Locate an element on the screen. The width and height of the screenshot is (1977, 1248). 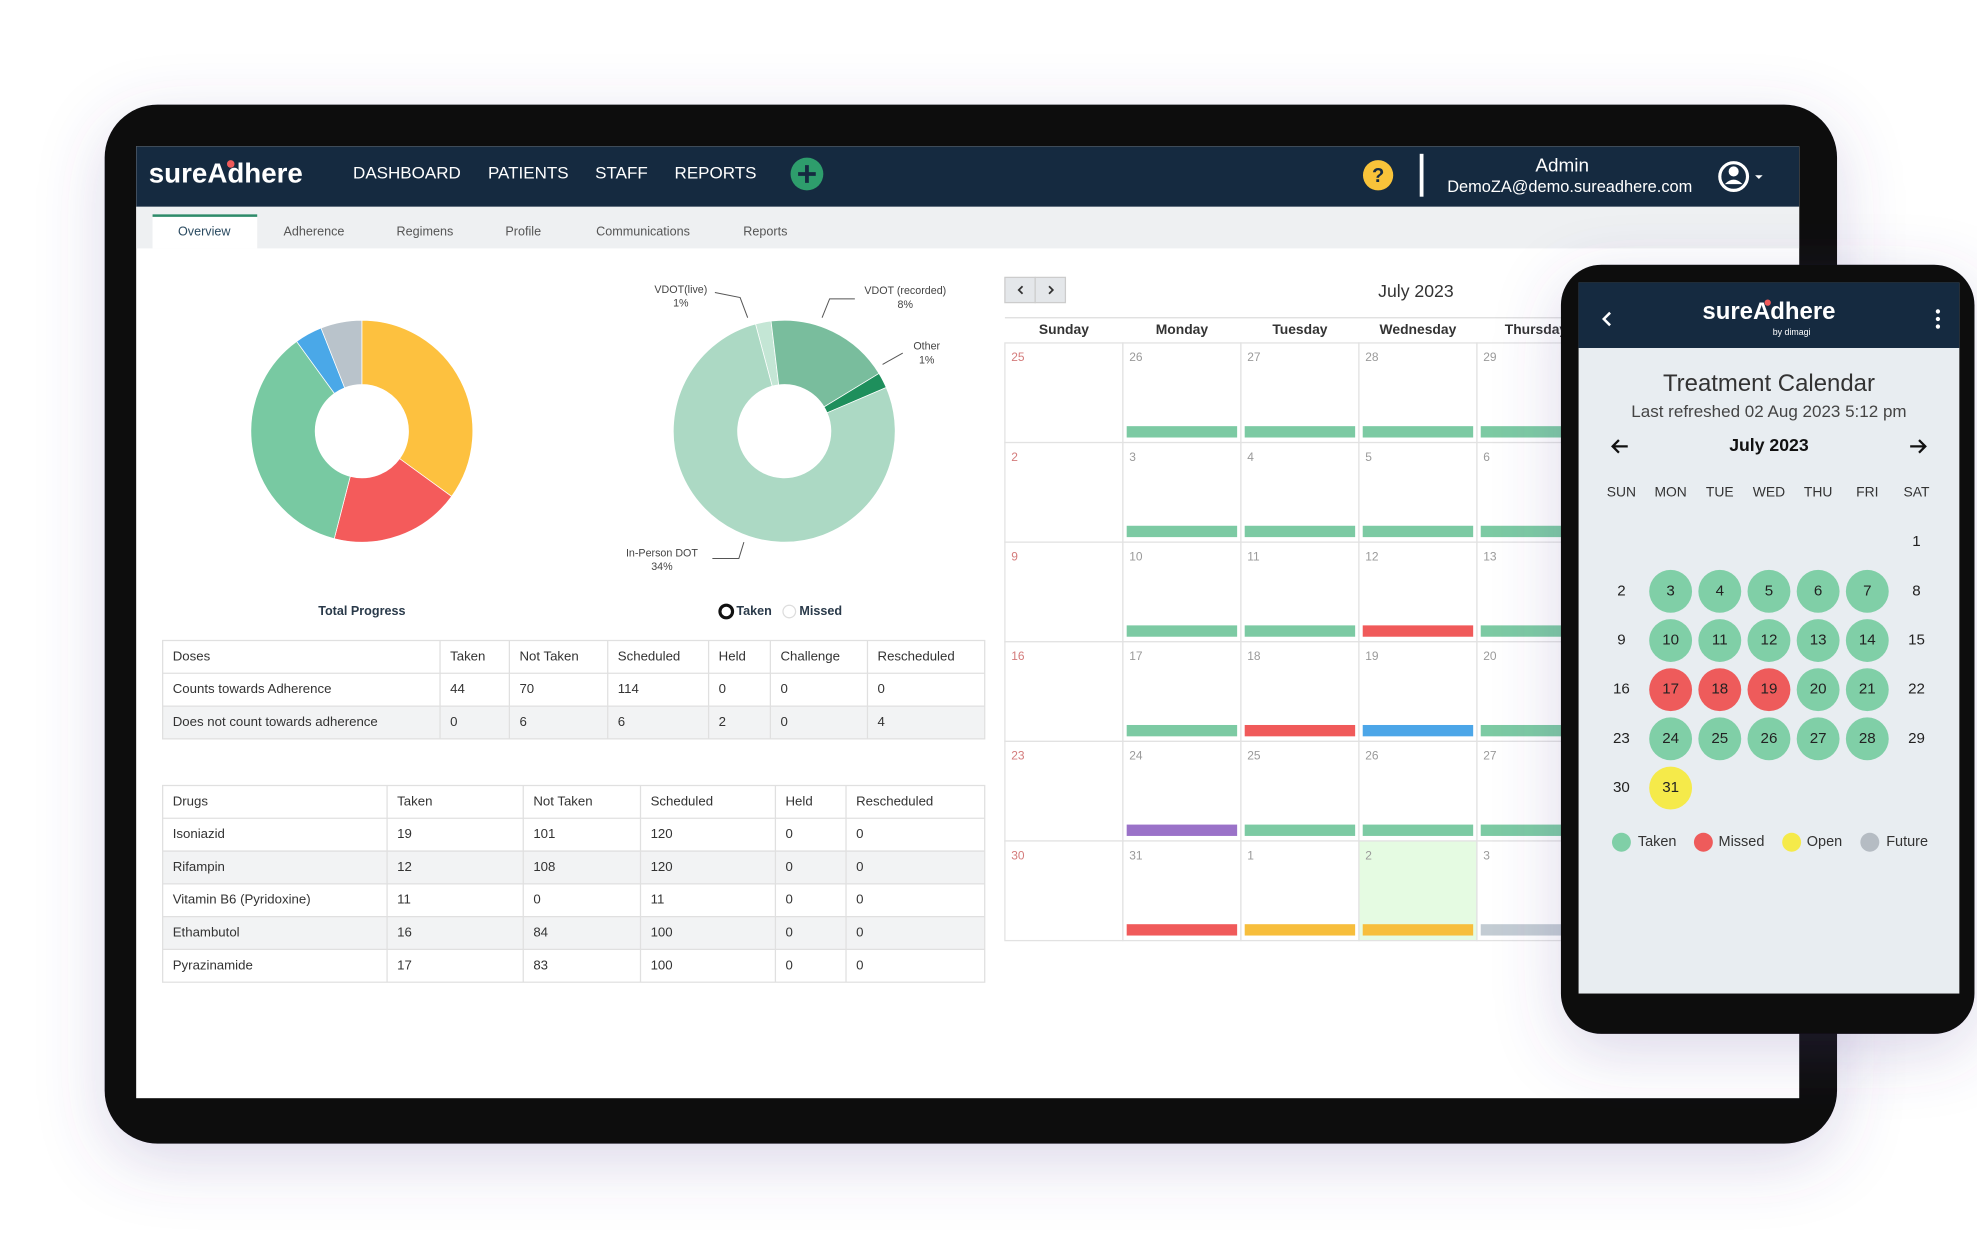
phone-day: 12 is located at coordinates (1769, 640).